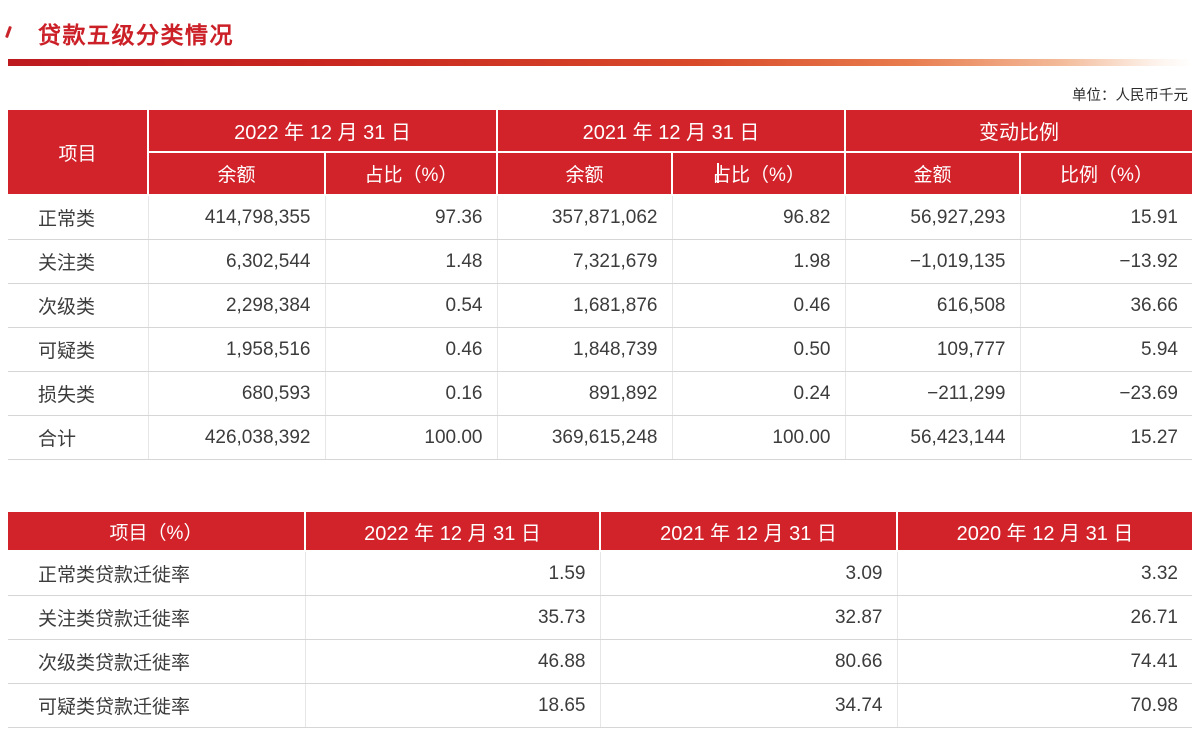 This screenshot has width=1200, height=738. I want to click on cell-value: 3.32, so click(1044, 573).